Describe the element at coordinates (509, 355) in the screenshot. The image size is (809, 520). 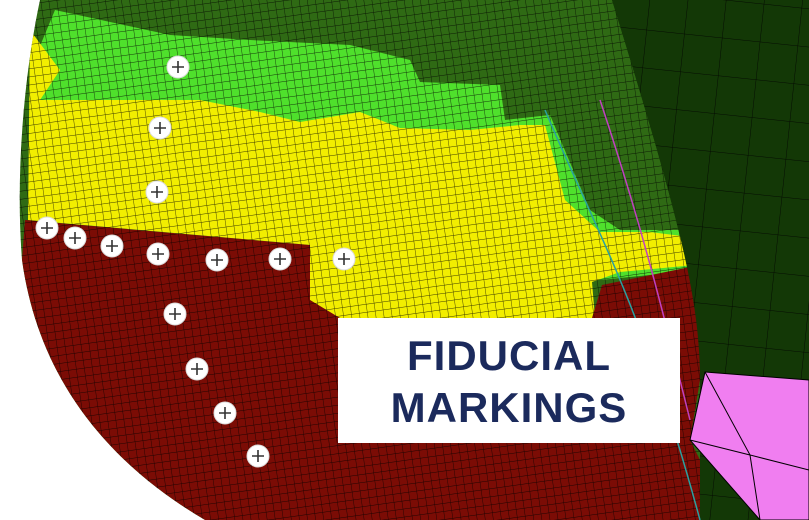
I see `label-line: FIDUCIAL` at that location.